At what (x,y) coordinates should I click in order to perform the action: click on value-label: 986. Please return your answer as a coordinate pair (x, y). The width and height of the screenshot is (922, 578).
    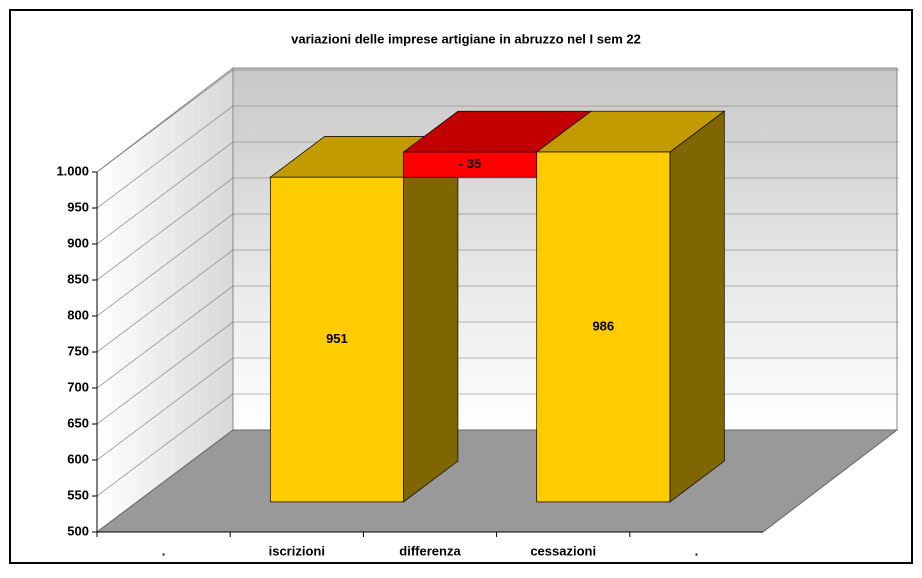
    Looking at the image, I should click on (603, 325).